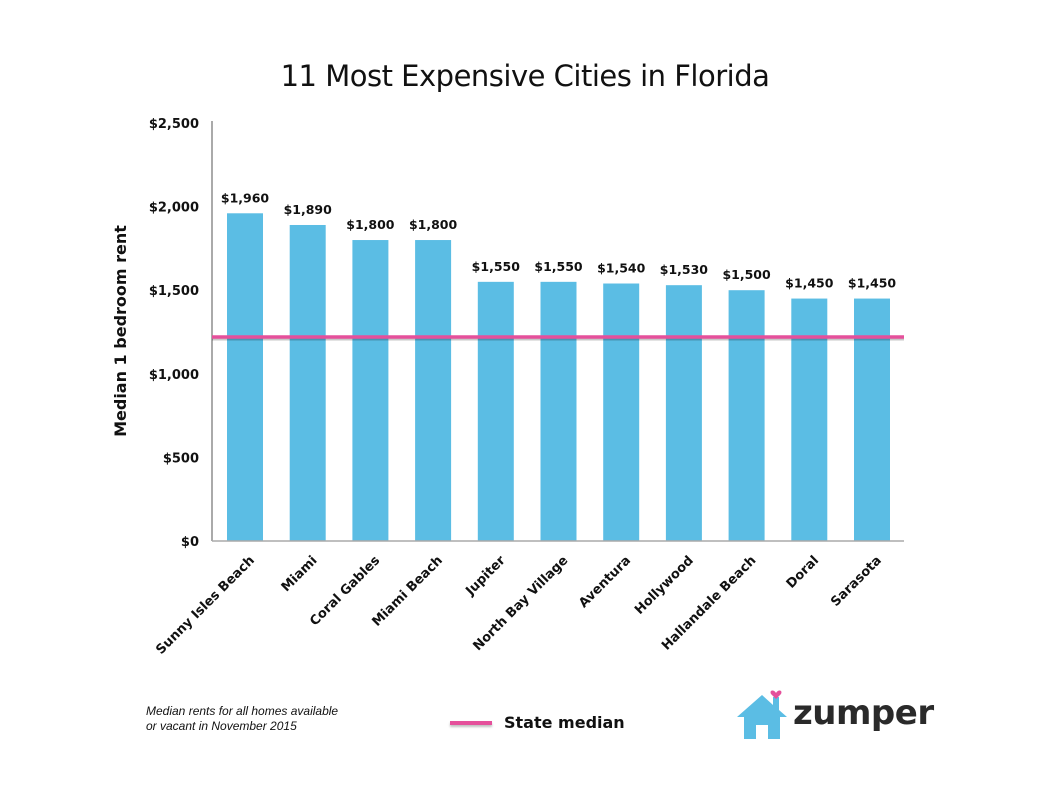  Describe the element at coordinates (746, 274) in the screenshot. I see `data-label: $1,500` at that location.